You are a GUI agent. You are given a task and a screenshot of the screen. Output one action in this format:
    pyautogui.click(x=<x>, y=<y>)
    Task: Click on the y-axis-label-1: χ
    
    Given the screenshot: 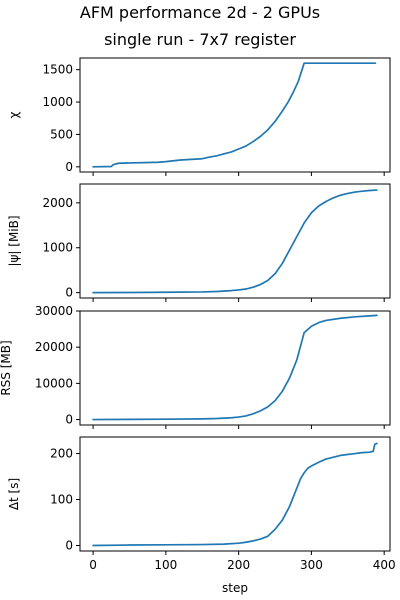 What is the action you would take?
    pyautogui.click(x=14, y=114)
    